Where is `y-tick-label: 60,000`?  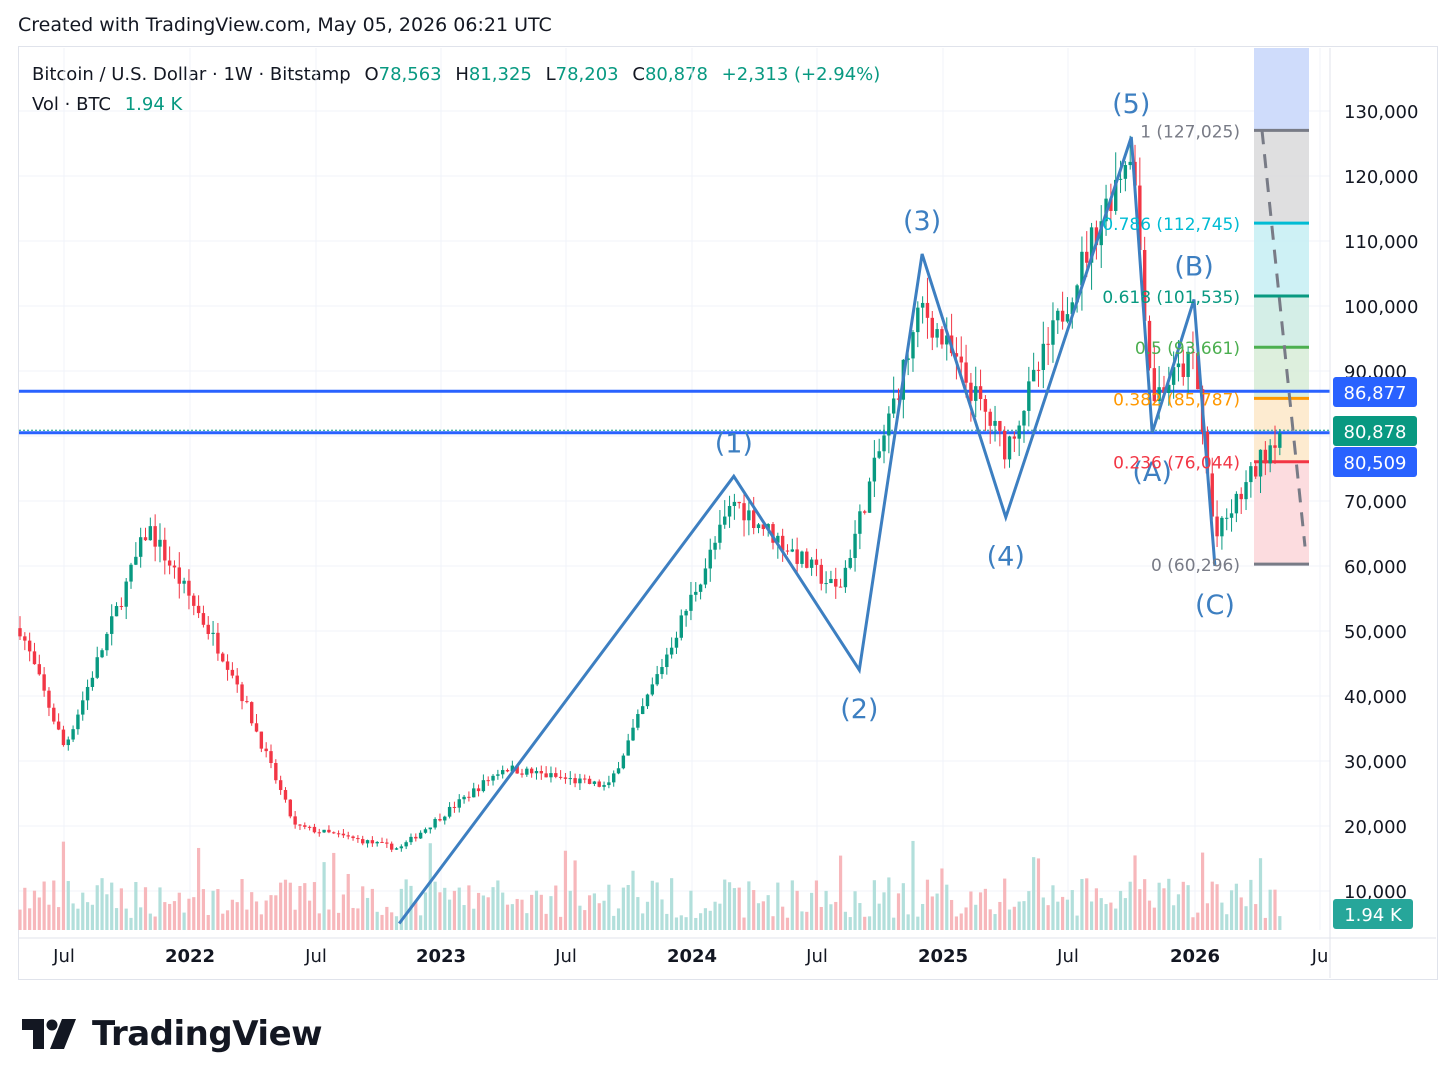
y-tick-label: 60,000 is located at coordinates (1375, 567).